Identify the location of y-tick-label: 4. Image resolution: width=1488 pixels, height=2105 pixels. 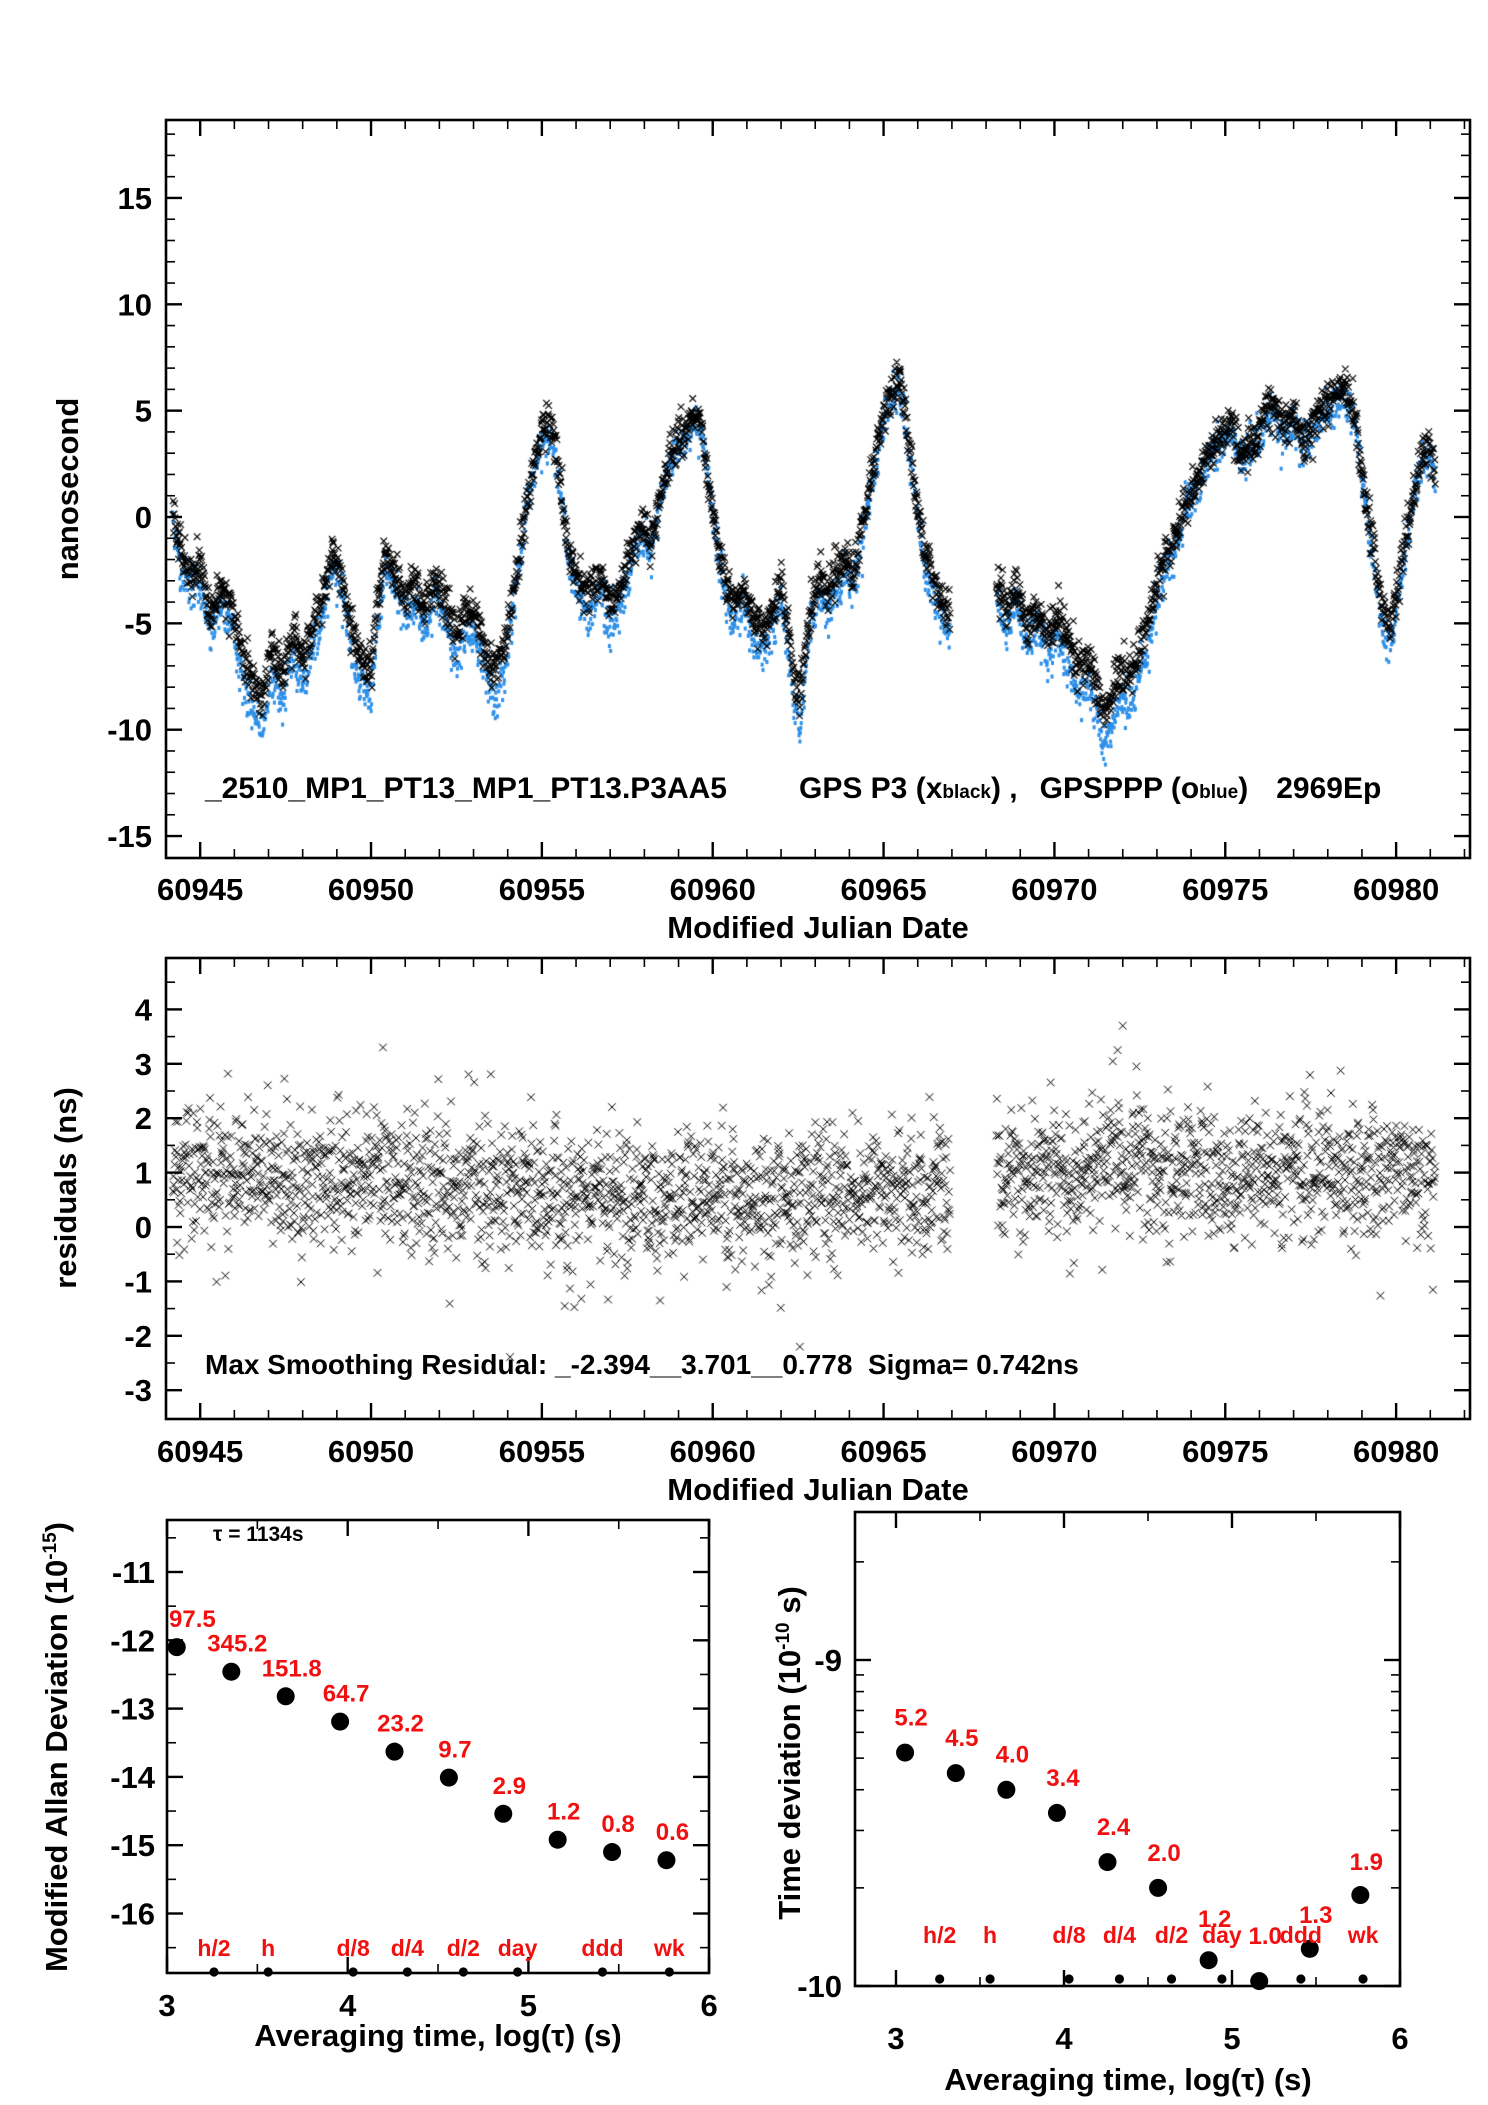
(144, 1009).